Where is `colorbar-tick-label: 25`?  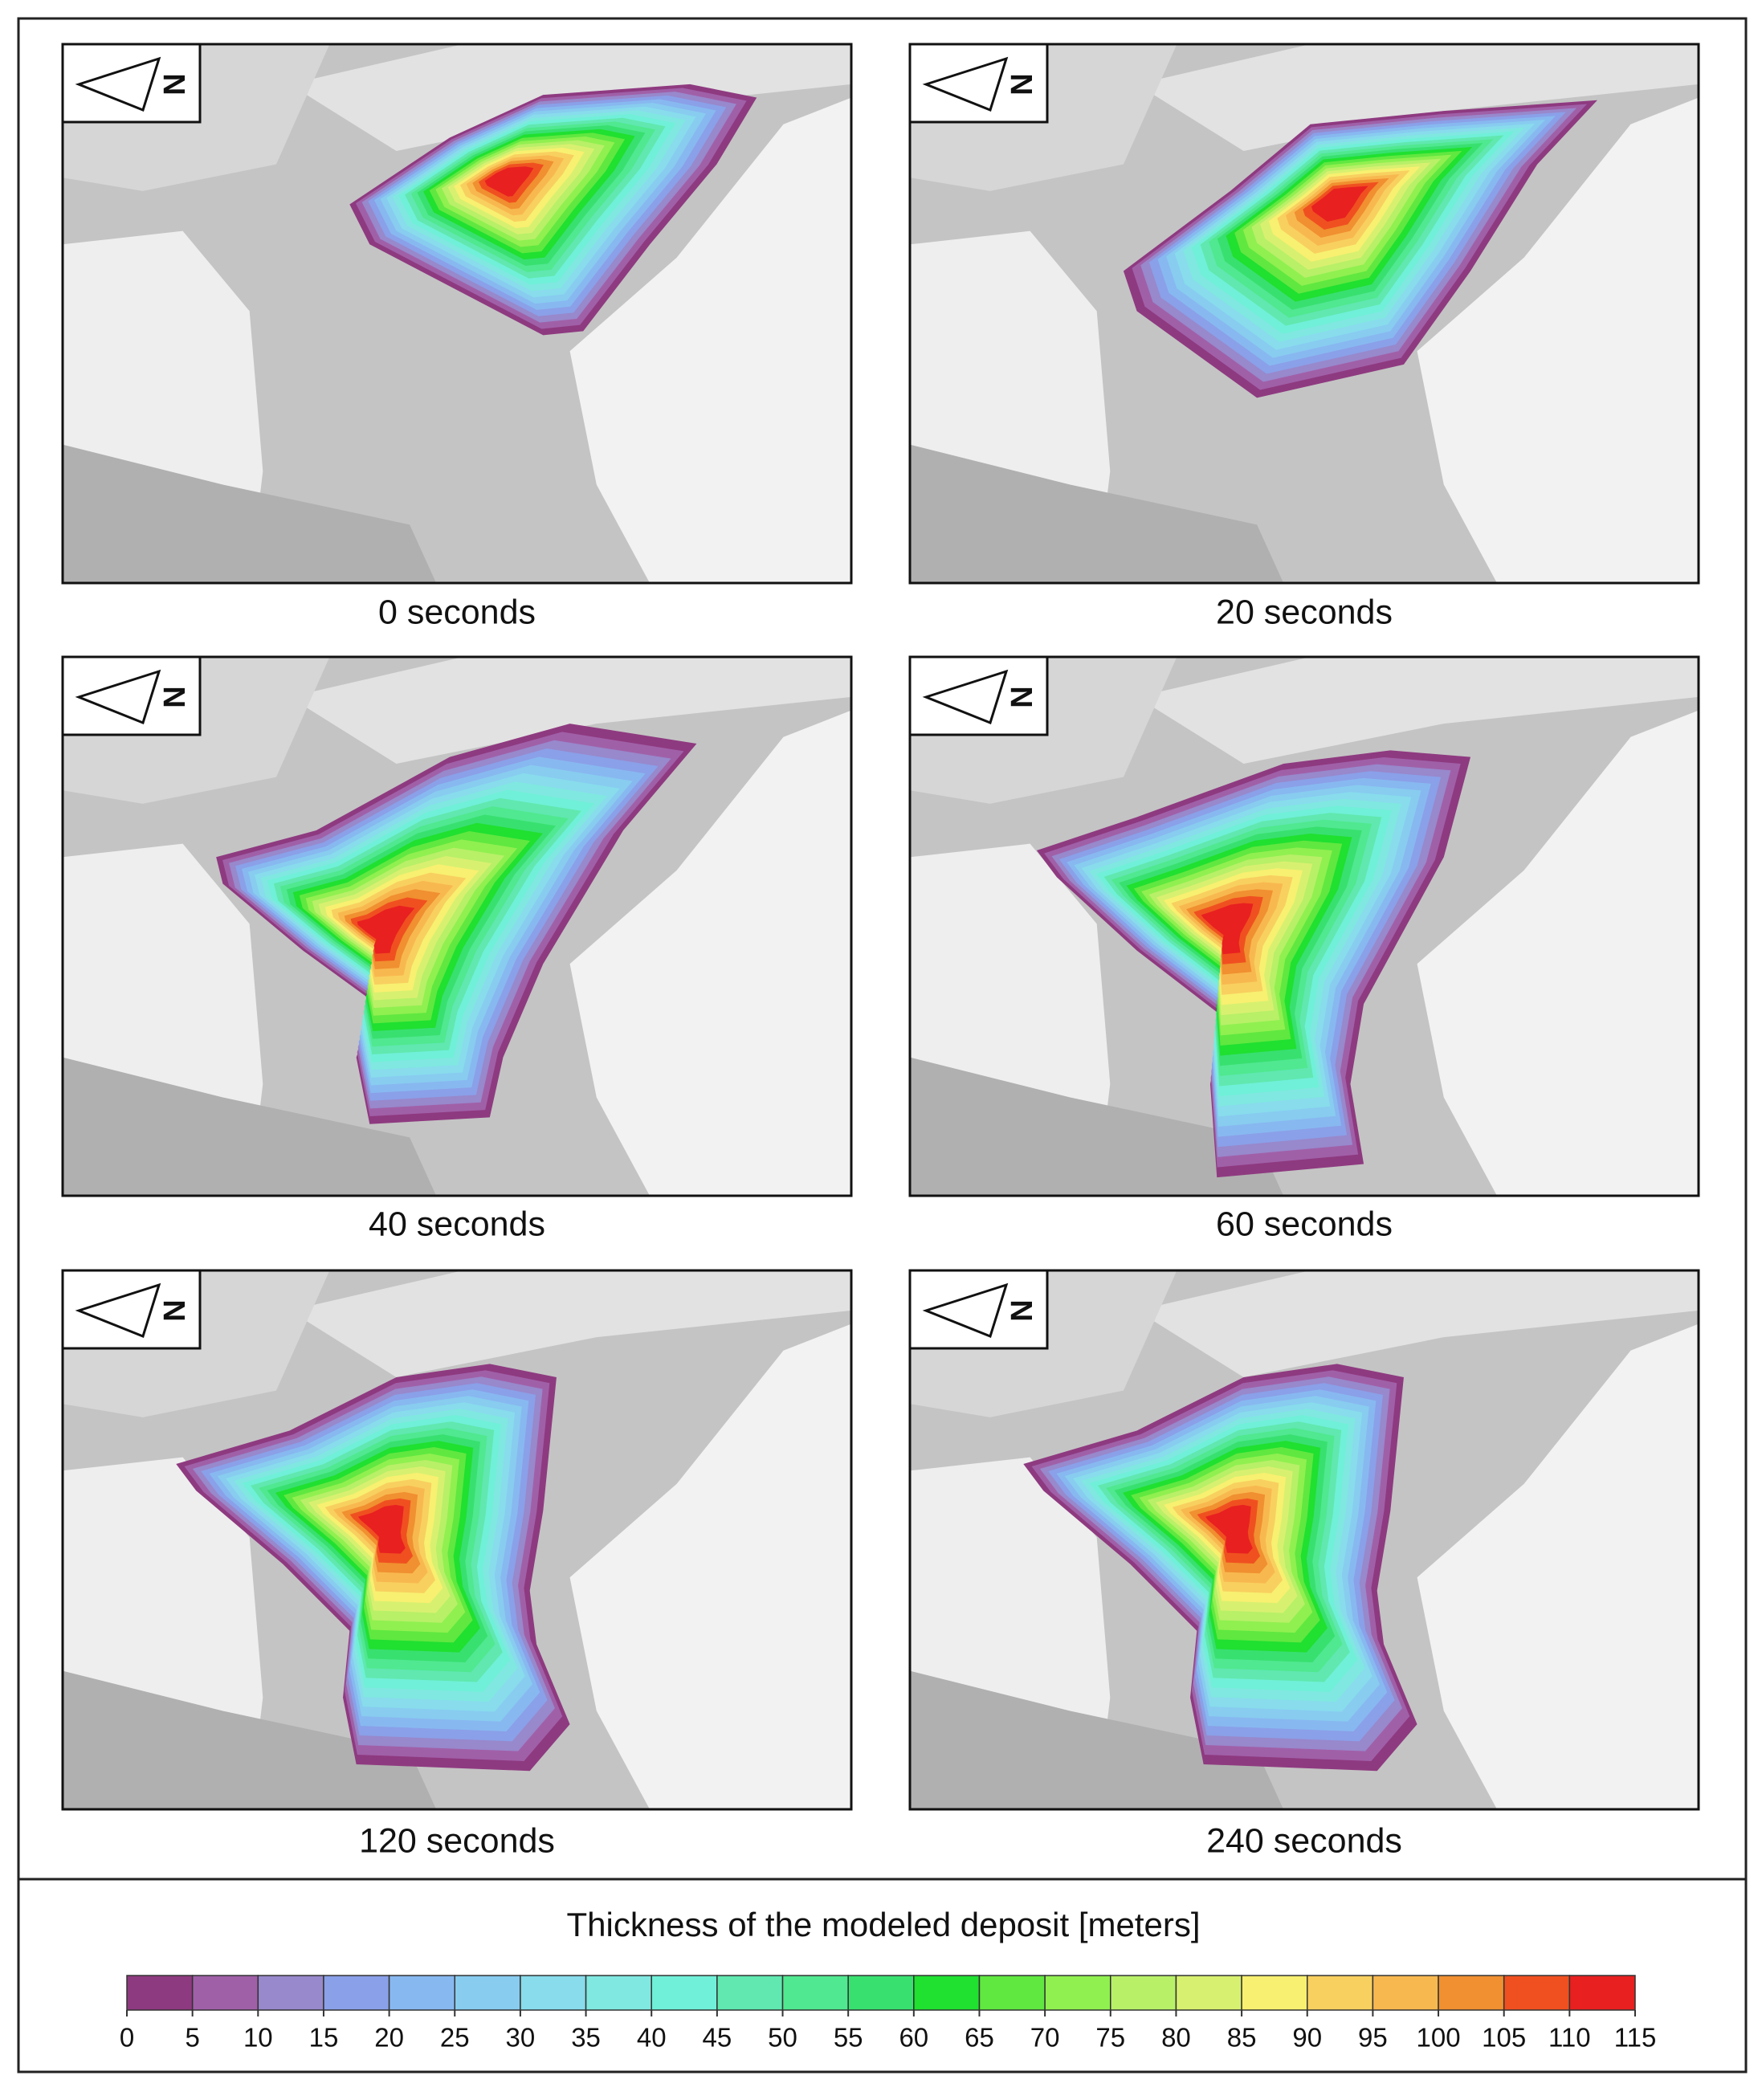 colorbar-tick-label: 25 is located at coordinates (455, 2038).